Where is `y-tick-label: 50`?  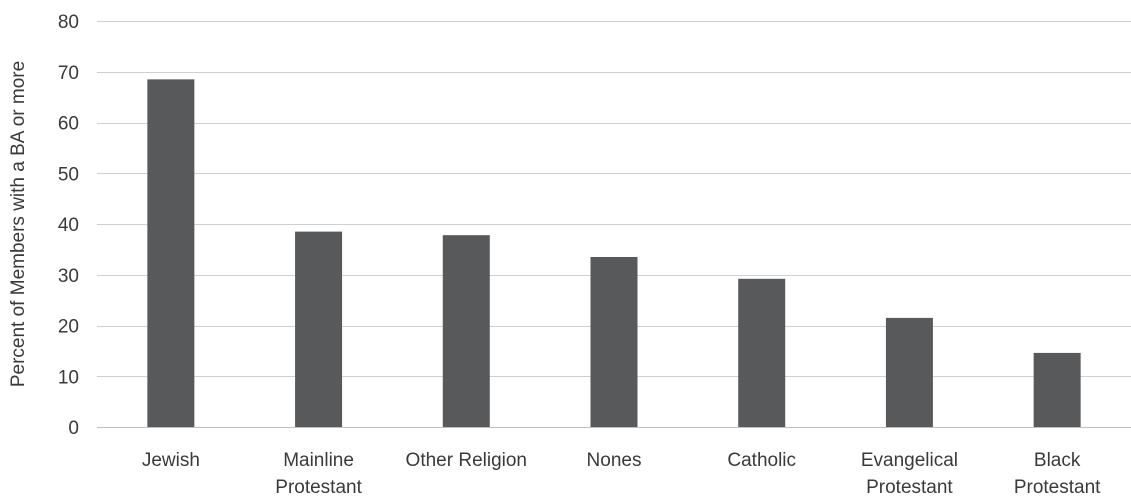 y-tick-label: 50 is located at coordinates (68, 174).